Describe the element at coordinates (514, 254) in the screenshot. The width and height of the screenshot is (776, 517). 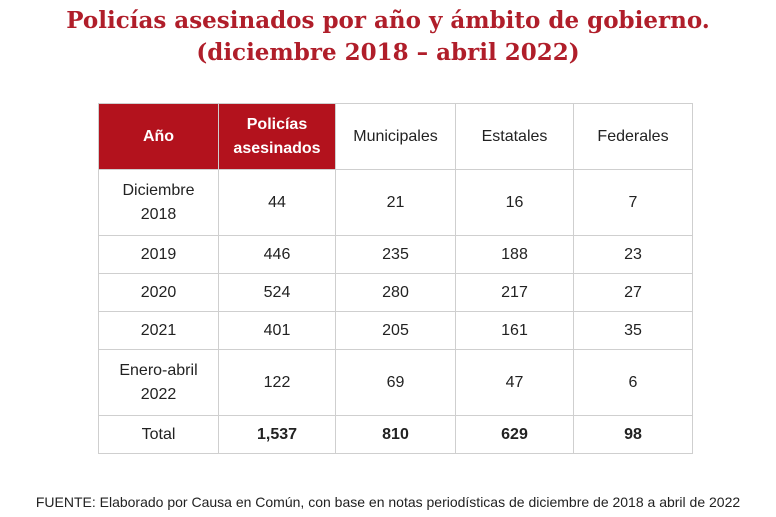
I see `cell-state: 188` at that location.